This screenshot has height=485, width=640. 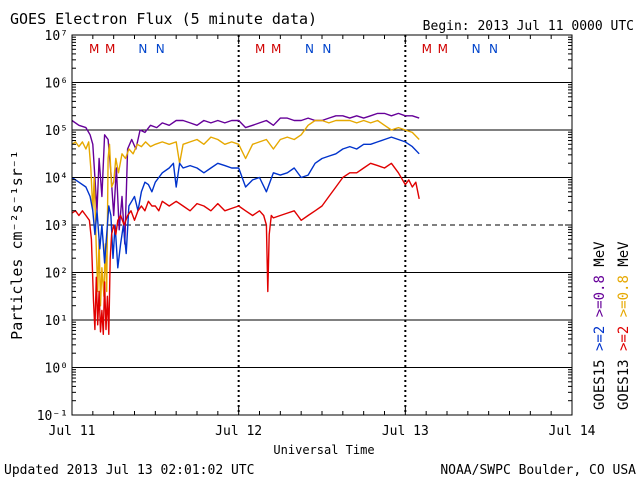 I want to click on y-tick-label: 10⁴, so click(x=56, y=179).